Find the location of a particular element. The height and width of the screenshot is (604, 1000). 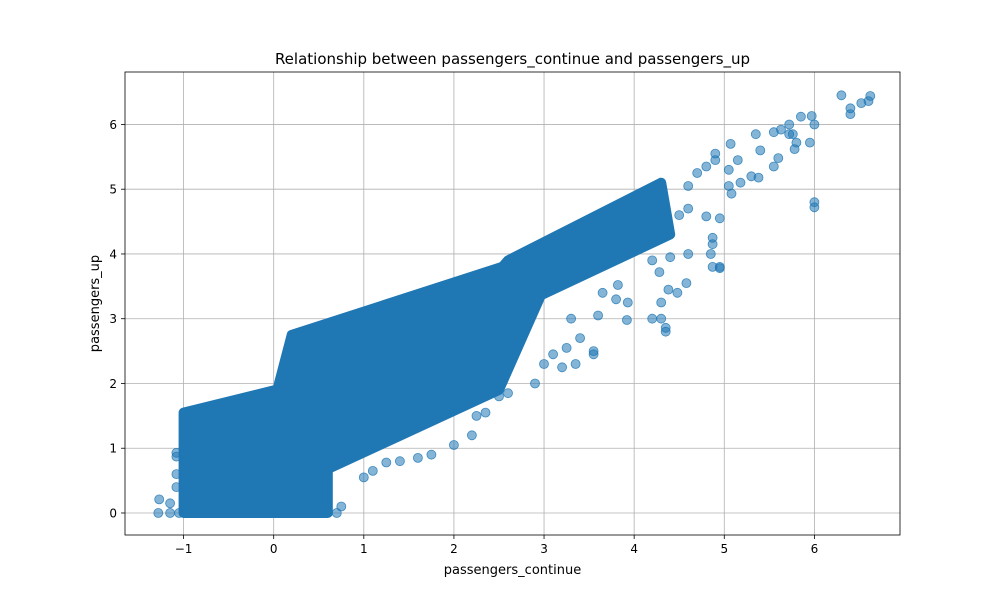

x-axis-label: passengers_continue is located at coordinates (512, 570).